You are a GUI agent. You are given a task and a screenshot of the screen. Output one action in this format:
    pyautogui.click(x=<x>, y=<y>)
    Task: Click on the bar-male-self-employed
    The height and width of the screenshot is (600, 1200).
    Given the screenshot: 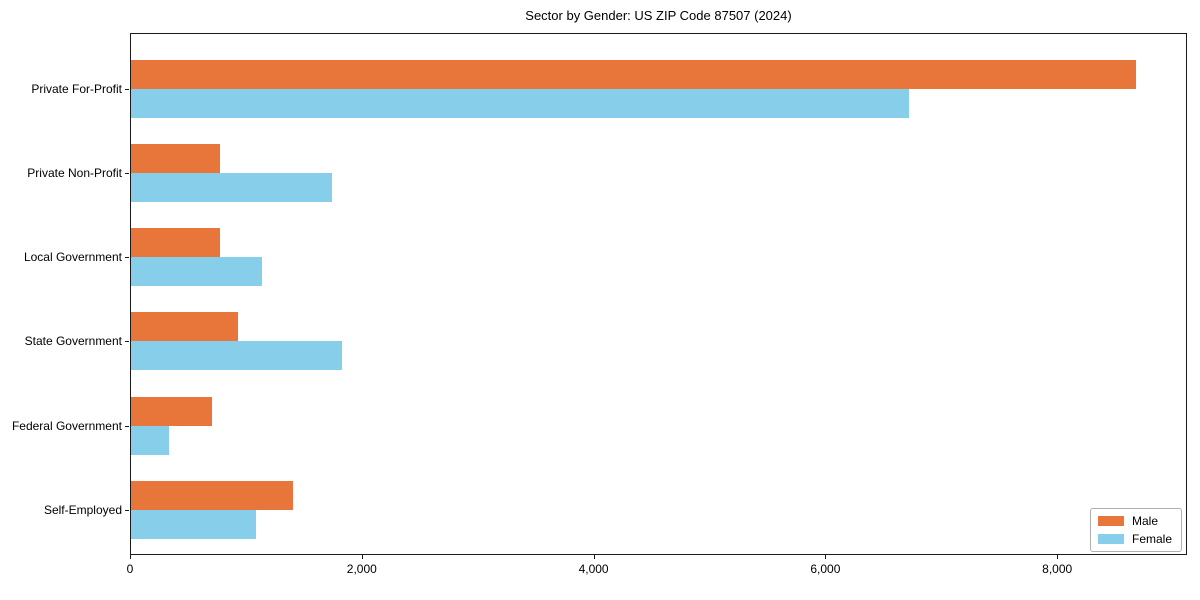 What is the action you would take?
    pyautogui.click(x=212, y=495)
    